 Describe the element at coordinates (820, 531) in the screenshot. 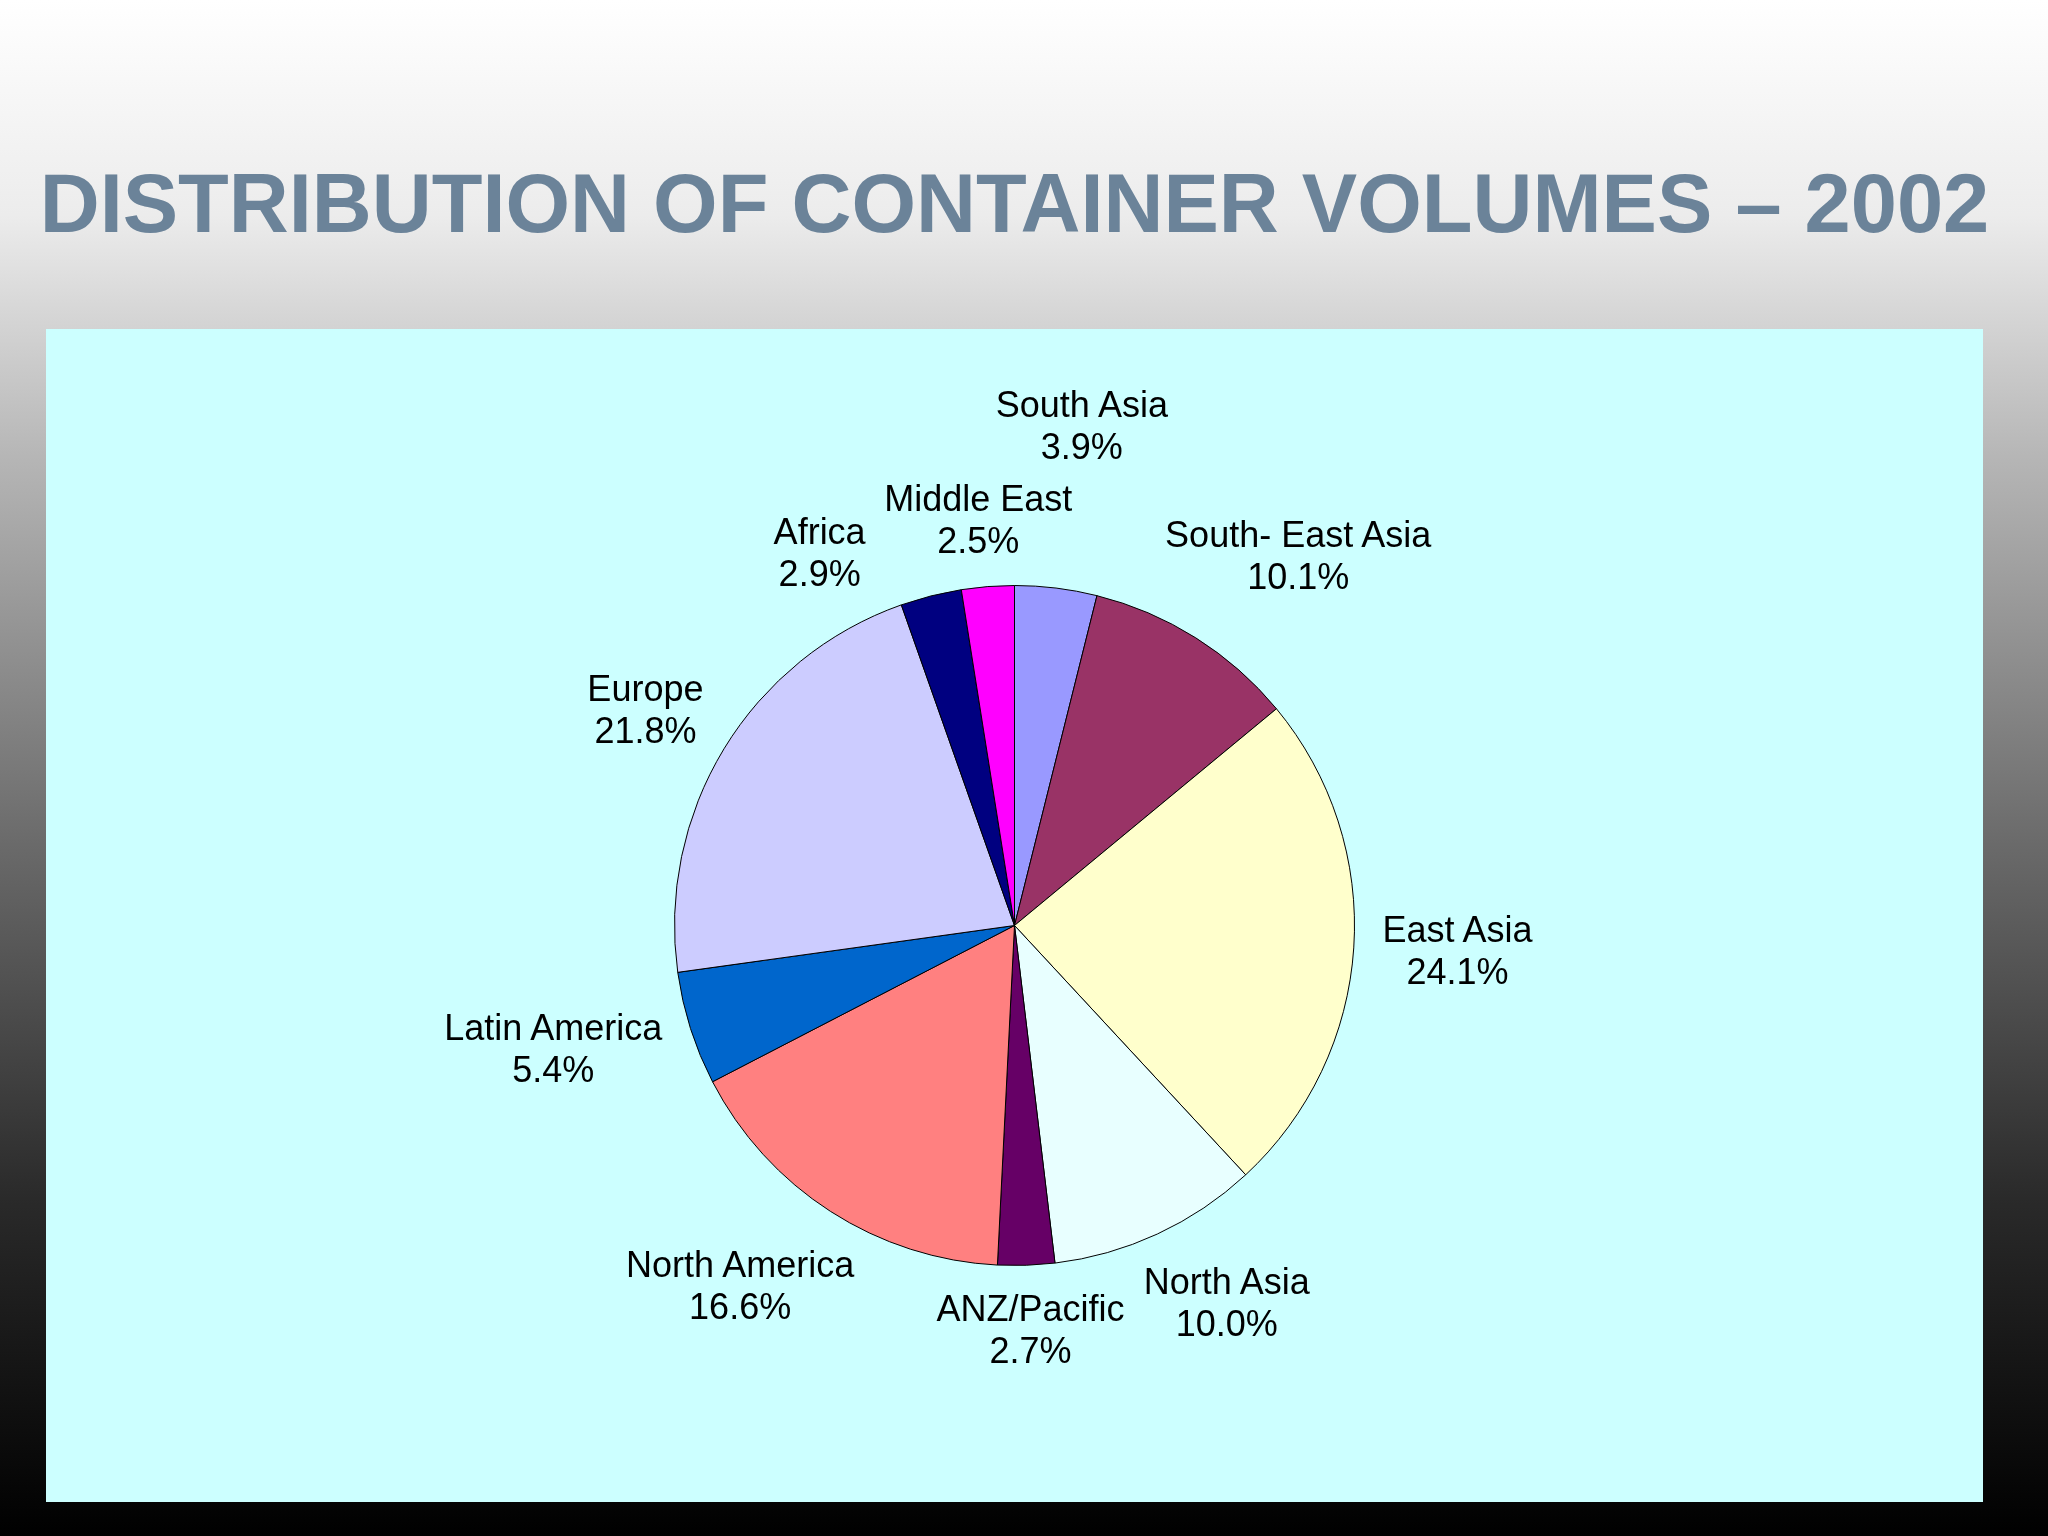

I see `slice-label: Africa` at that location.